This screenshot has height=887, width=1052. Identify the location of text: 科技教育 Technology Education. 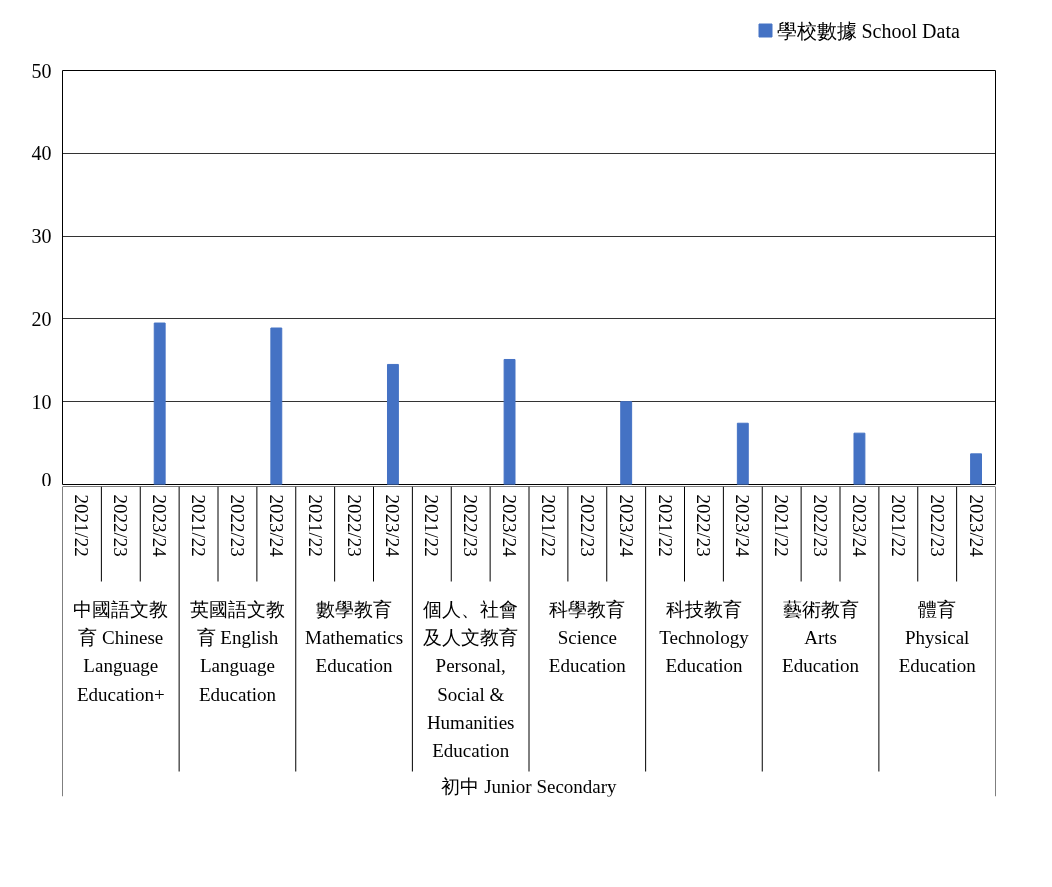
(704, 637).